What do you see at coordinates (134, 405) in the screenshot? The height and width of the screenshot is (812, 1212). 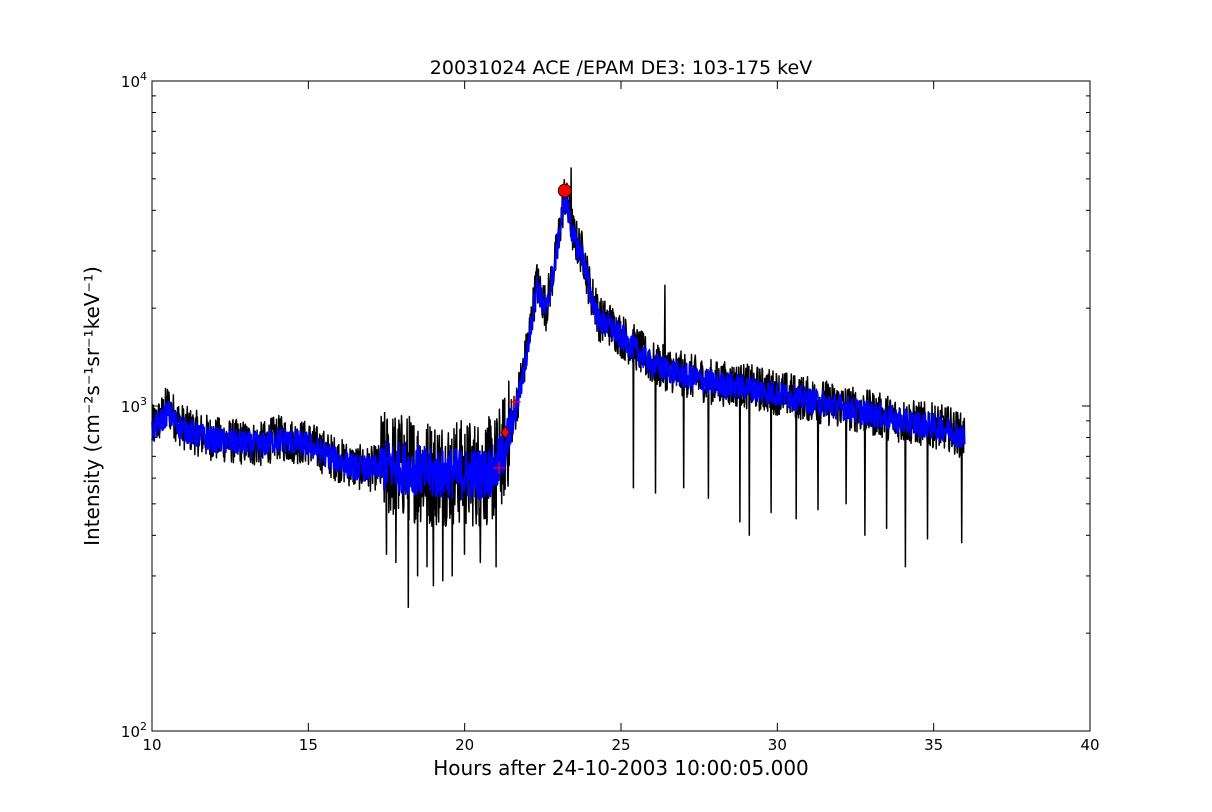 I see `y-tick-label: 10³` at bounding box center [134, 405].